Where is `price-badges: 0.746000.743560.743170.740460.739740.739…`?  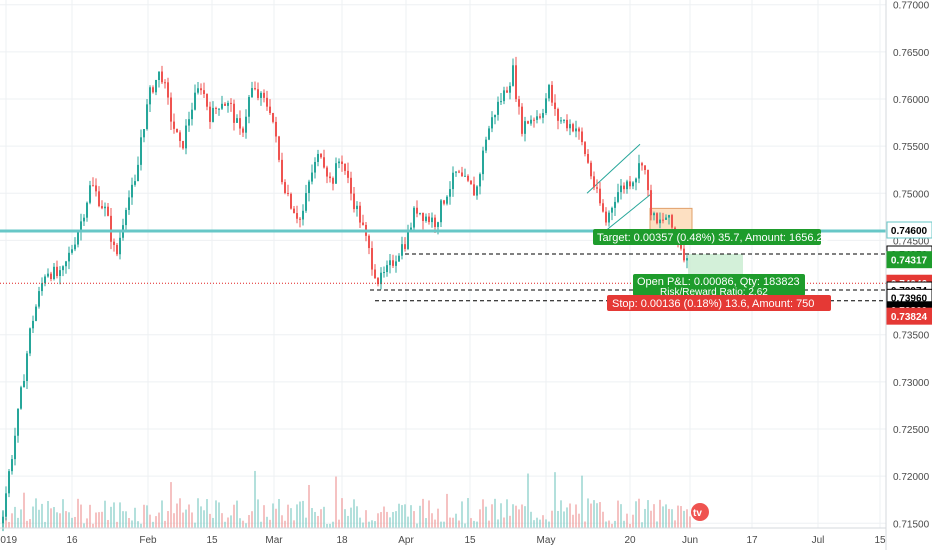 price-badges: 0.746000.743560.743170.740460.739740.739… is located at coordinates (909, 273).